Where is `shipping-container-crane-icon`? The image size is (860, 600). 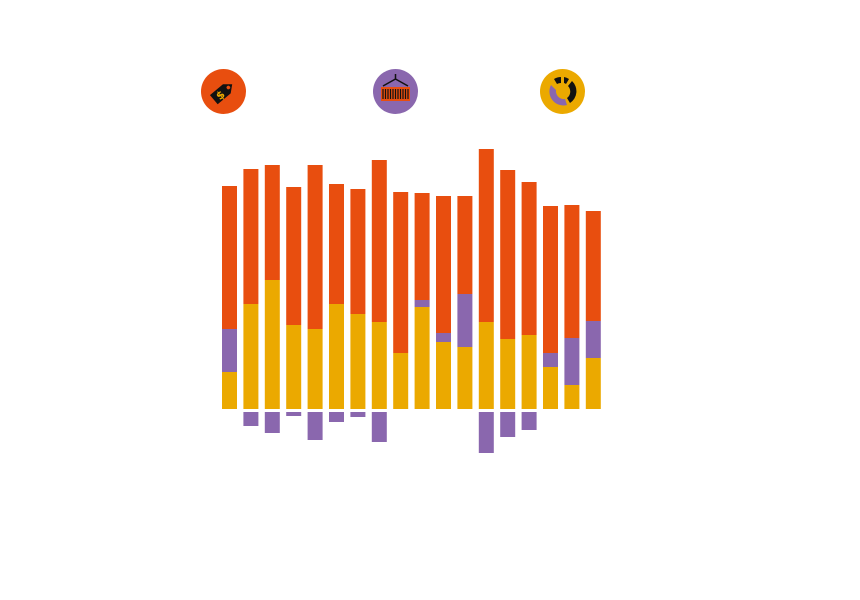
shipping-container-crane-icon is located at coordinates (395, 91).